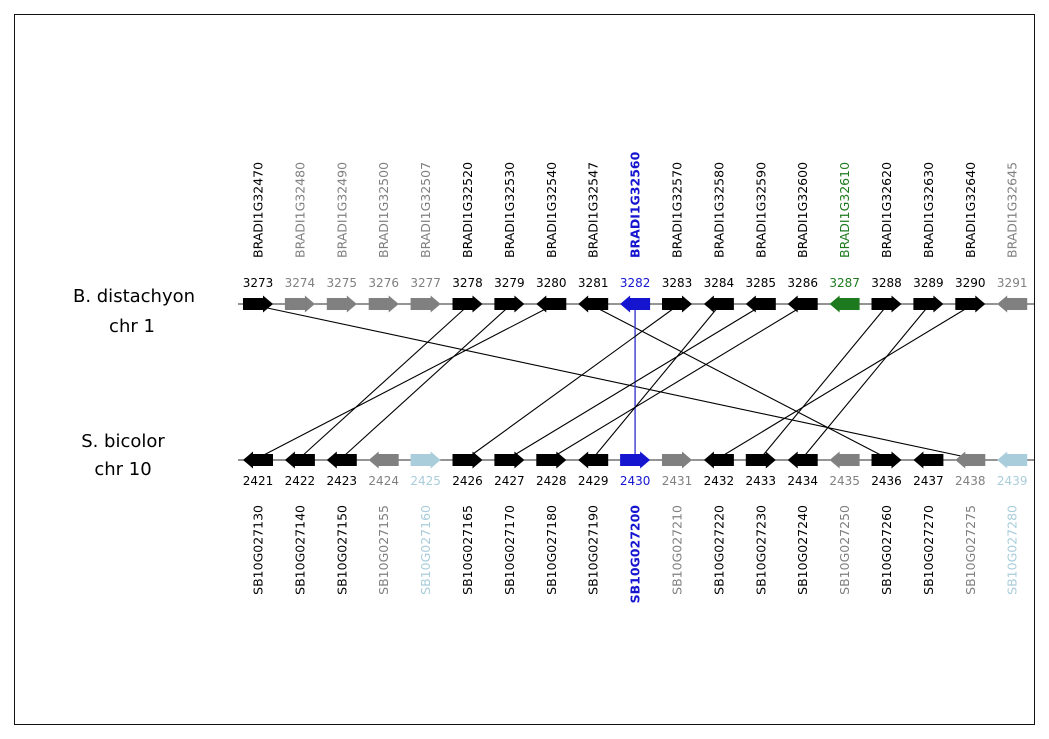 This screenshot has width=1049, height=739. What do you see at coordinates (718, 210) in the screenshot?
I see `top-gene-name: BRADI1G32580` at bounding box center [718, 210].